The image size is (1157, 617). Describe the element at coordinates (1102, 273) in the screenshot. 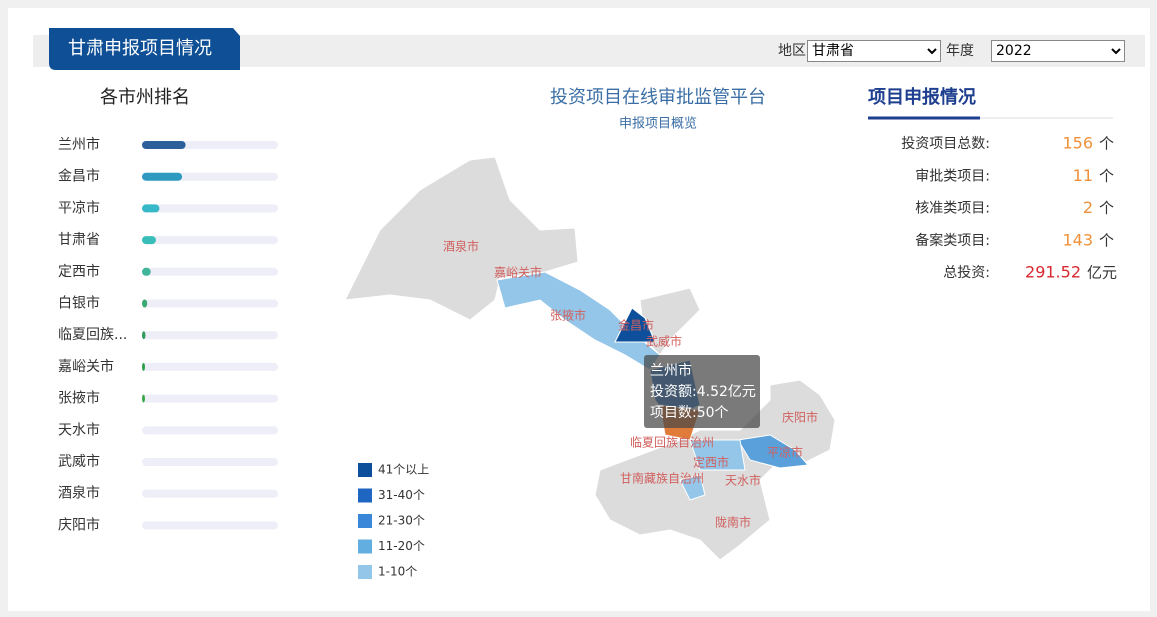

I see `summary-unit: 亿元` at that location.